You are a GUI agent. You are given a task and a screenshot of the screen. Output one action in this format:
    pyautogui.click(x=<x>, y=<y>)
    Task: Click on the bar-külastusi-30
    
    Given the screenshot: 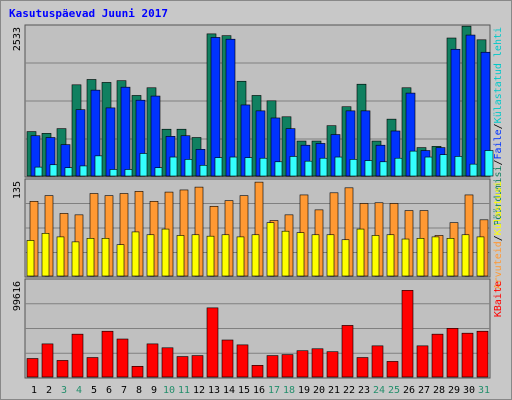 What is the action you would take?
    pyautogui.click(x=465, y=255)
    